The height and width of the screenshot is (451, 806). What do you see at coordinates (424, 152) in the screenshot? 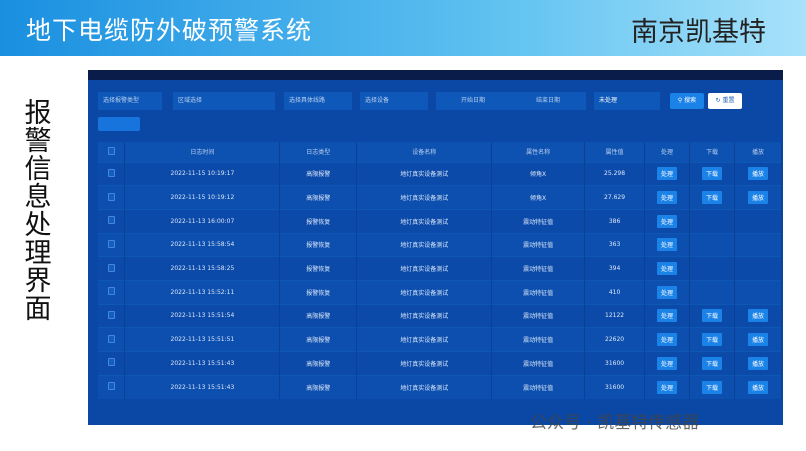
I see `col-device: 设备名称` at bounding box center [424, 152].